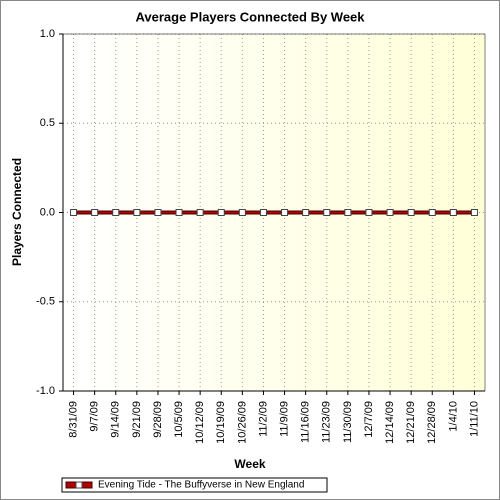  What do you see at coordinates (432, 422) in the screenshot?
I see `x-tick-label: 12/28/09` at bounding box center [432, 422].